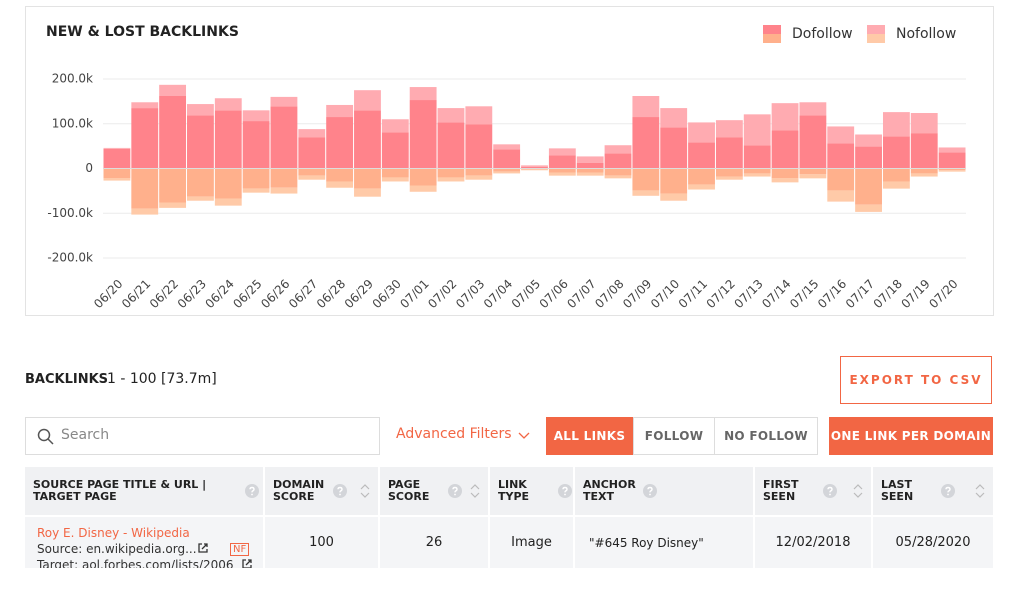 The width and height of the screenshot is (1022, 598). What do you see at coordinates (933, 491) in the screenshot?
I see `column-header: LAST SEEN` at bounding box center [933, 491].